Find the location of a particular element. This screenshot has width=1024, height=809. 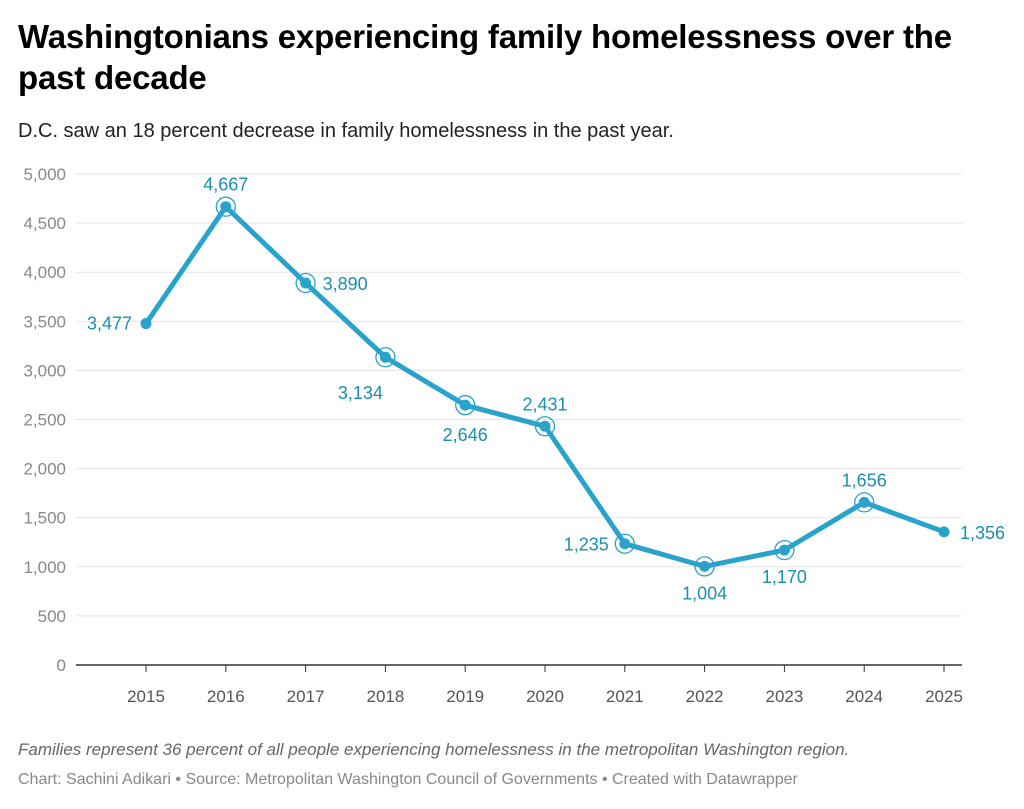

data-label: 1,004 is located at coordinates (704, 593).